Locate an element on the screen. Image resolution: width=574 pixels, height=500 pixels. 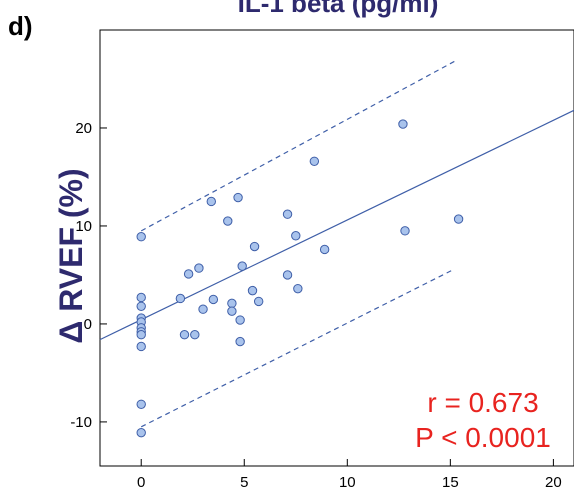
chart-title: IL-1 beta (pg/ml) is located at coordinates (338, 9).